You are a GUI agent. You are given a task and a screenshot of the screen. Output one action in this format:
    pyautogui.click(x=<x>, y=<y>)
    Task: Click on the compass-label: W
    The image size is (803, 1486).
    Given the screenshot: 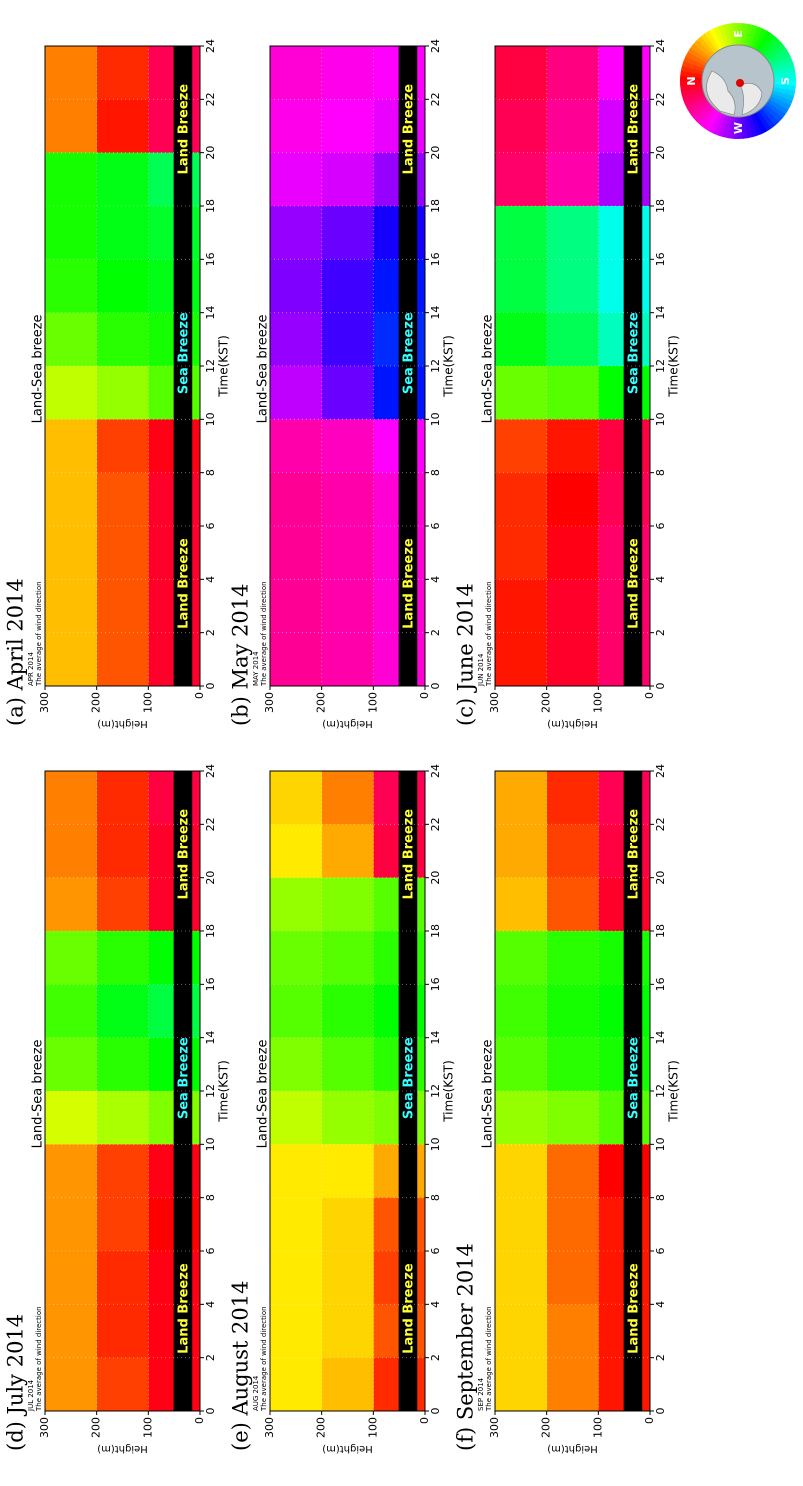 What is the action you would take?
    pyautogui.click(x=738, y=128)
    